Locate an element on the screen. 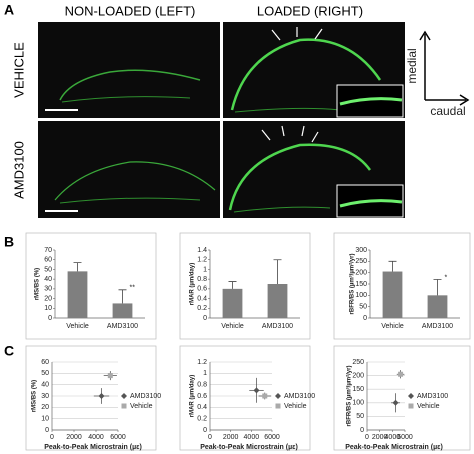 Image resolution: width=474 pixels, height=454 pixels. y-tick-label: 250 is located at coordinates (361, 261).